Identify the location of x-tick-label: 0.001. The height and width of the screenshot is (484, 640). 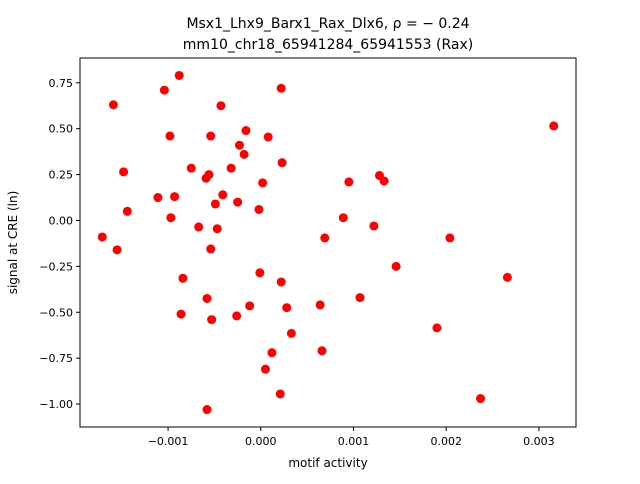
(354, 441).